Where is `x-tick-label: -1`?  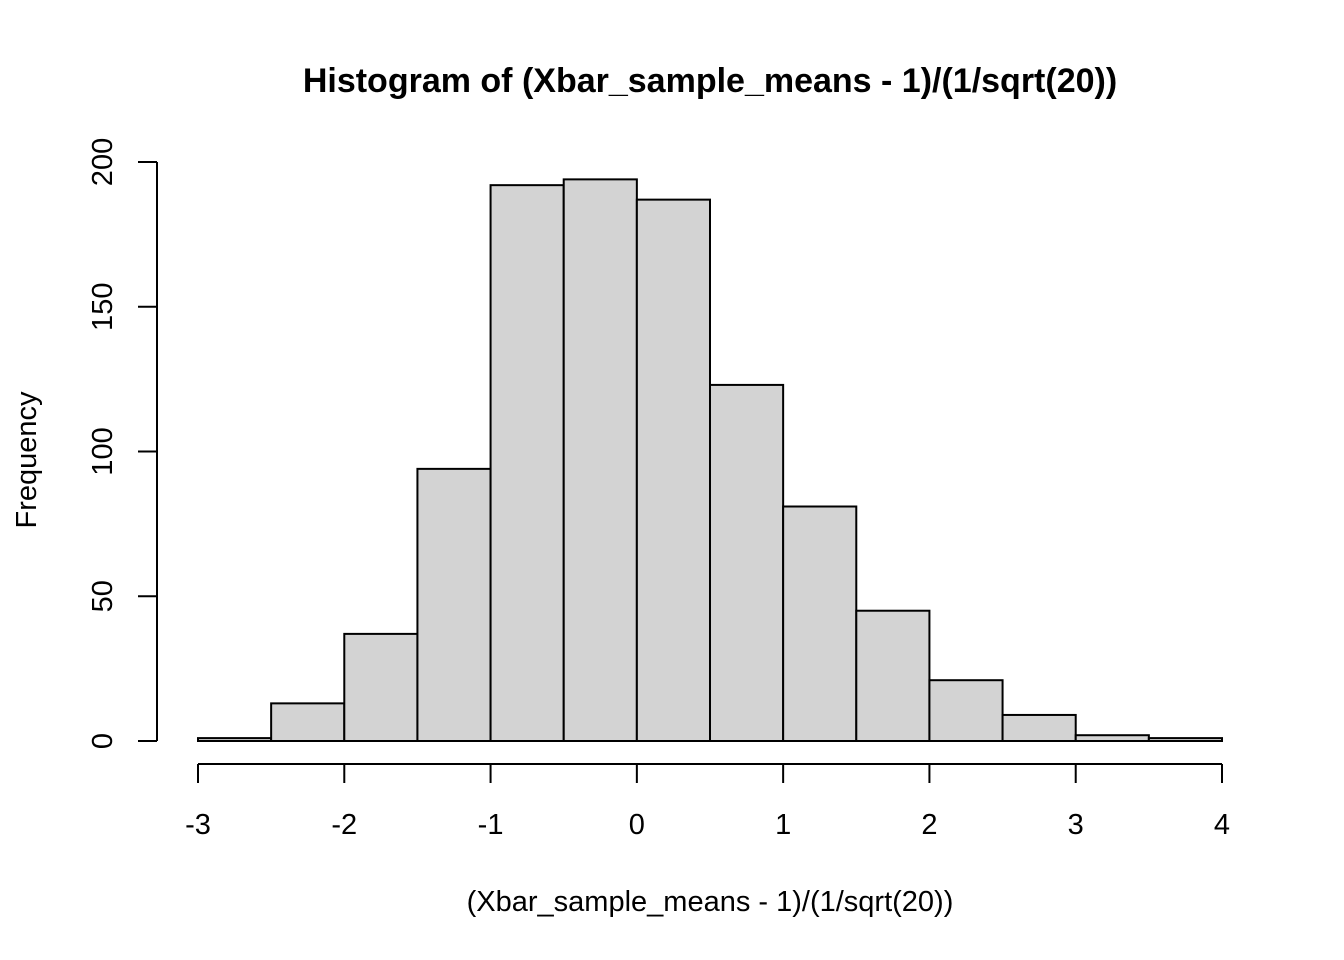 x-tick-label: -1 is located at coordinates (491, 825).